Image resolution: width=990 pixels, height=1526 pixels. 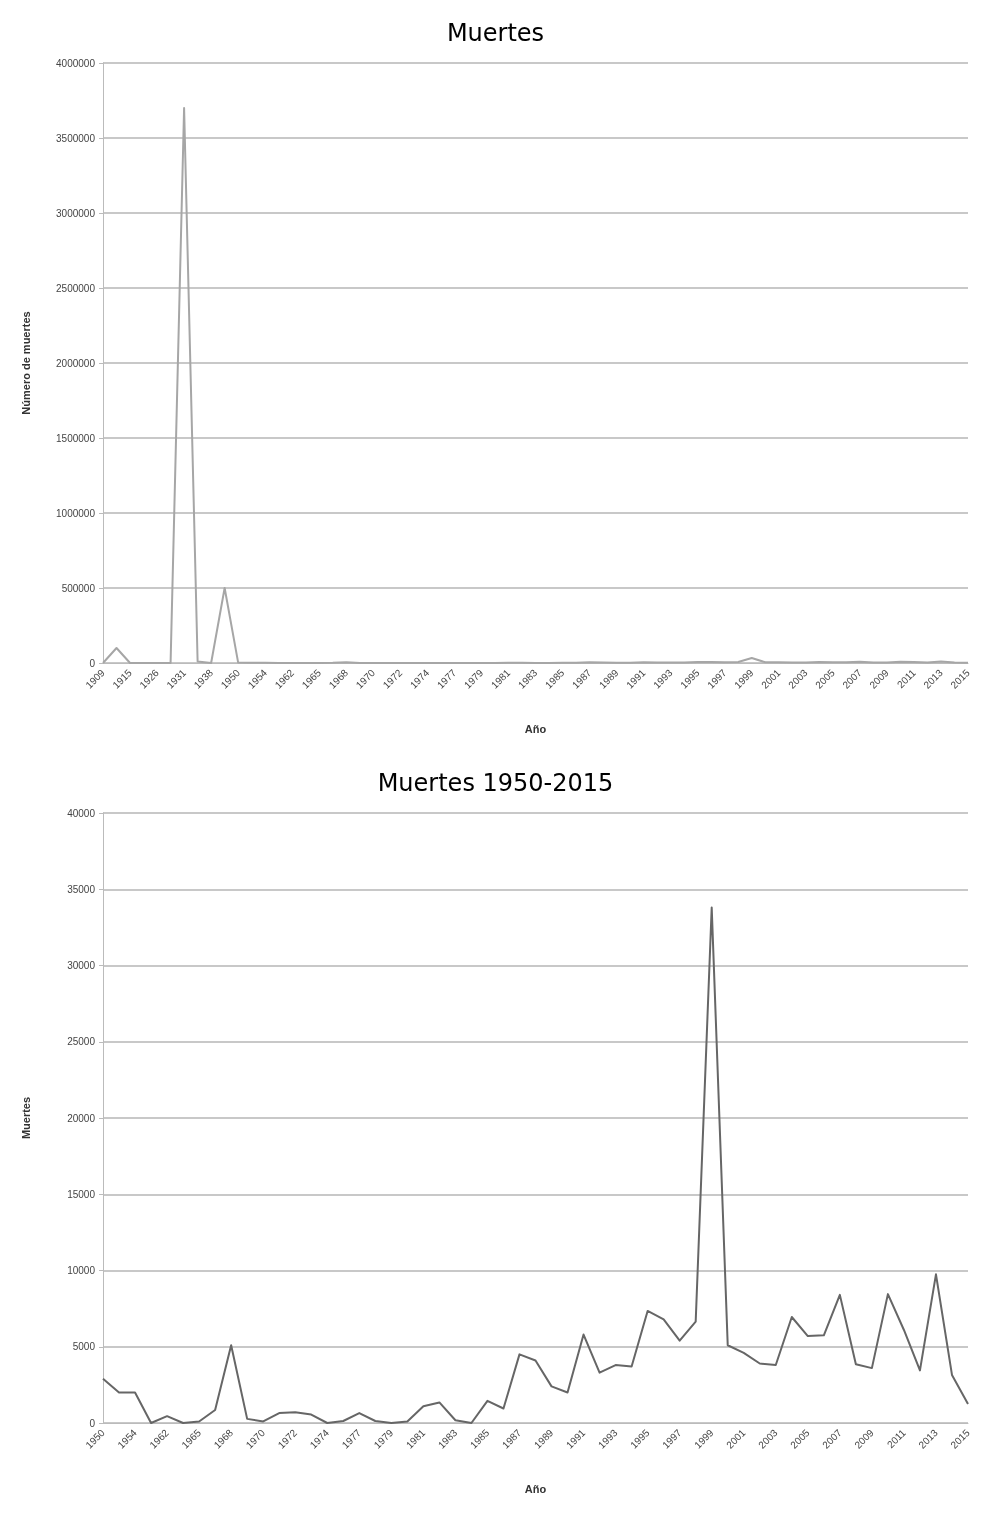 I want to click on y-axis-title: Número de muertes, so click(x=25, y=363).